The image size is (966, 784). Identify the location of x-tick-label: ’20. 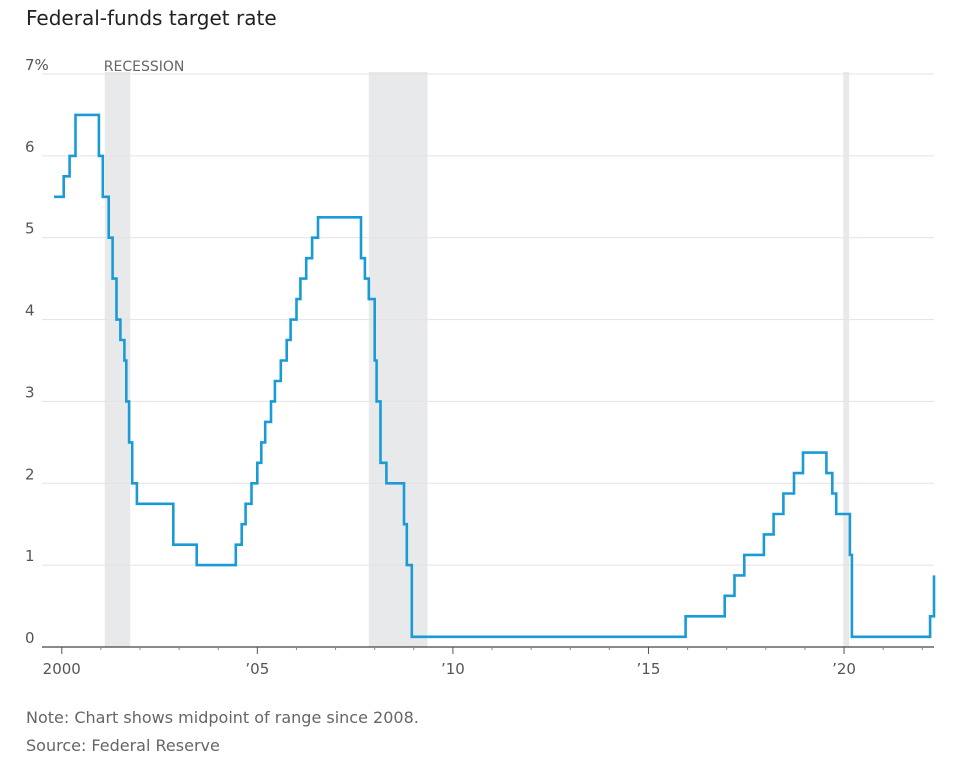
(844, 669).